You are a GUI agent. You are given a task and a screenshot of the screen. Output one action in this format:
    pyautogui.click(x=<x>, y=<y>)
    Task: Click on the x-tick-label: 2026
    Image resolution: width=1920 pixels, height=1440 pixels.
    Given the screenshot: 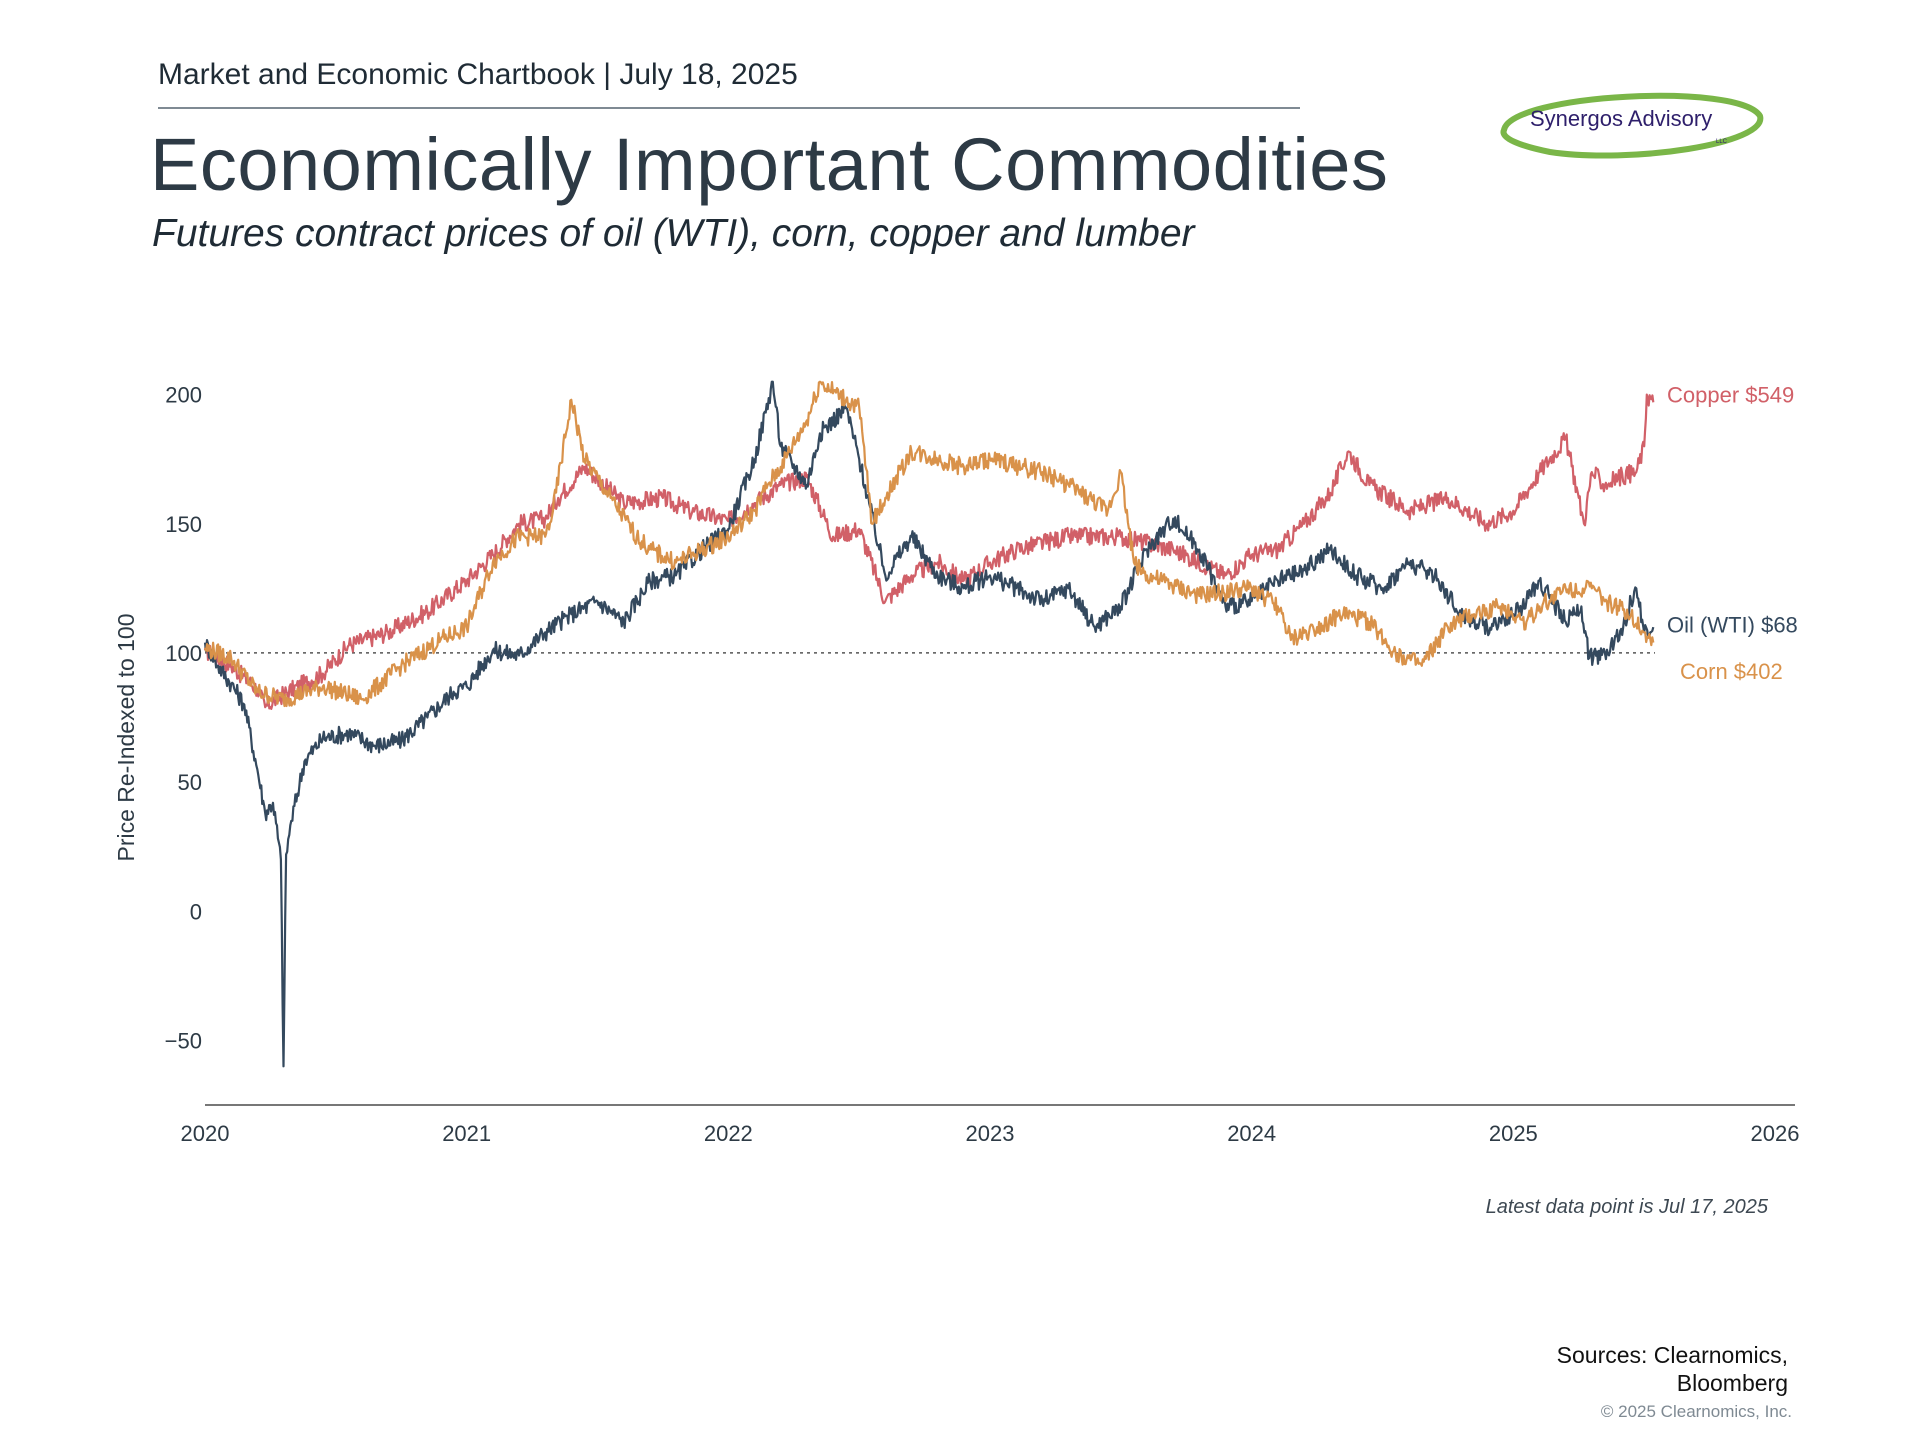 What is the action you would take?
    pyautogui.click(x=1775, y=1133)
    